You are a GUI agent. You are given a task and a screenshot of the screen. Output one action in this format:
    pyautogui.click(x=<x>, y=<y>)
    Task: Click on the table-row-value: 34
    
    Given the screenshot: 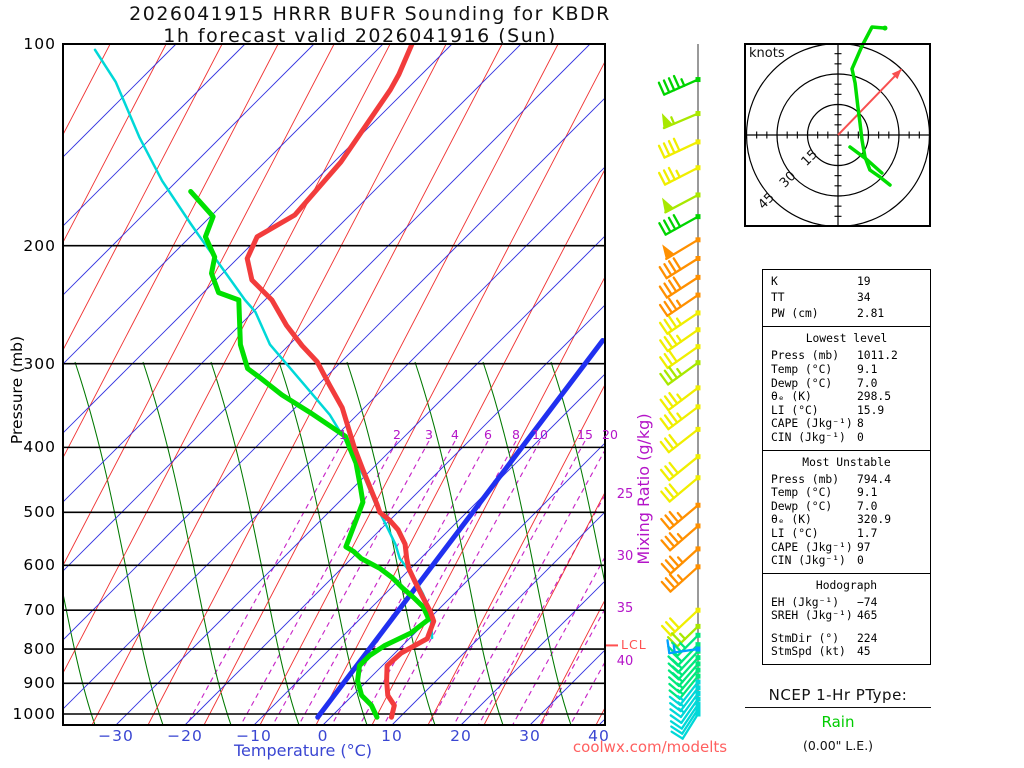 What is the action you would take?
    pyautogui.click(x=864, y=297)
    